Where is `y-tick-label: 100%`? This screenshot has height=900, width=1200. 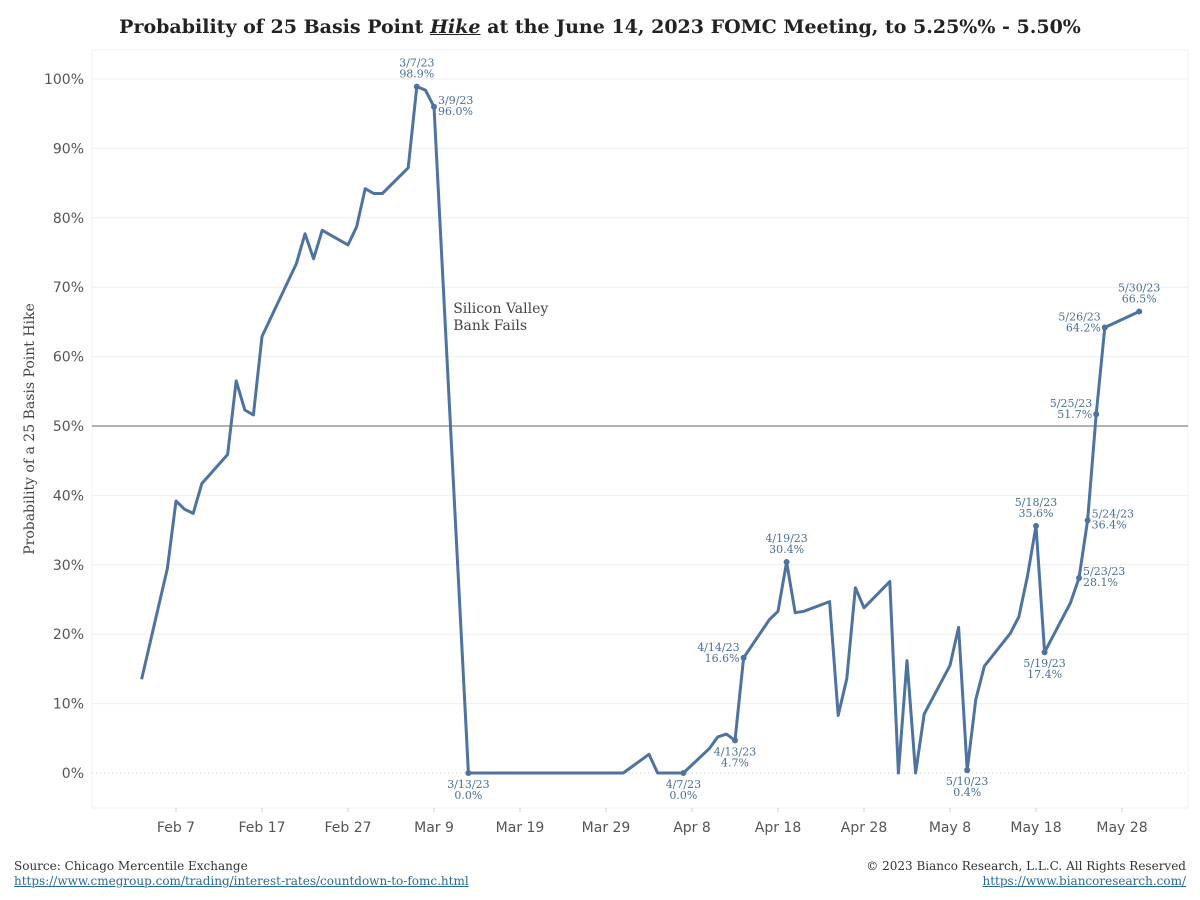
y-tick-label: 100% is located at coordinates (64, 80).